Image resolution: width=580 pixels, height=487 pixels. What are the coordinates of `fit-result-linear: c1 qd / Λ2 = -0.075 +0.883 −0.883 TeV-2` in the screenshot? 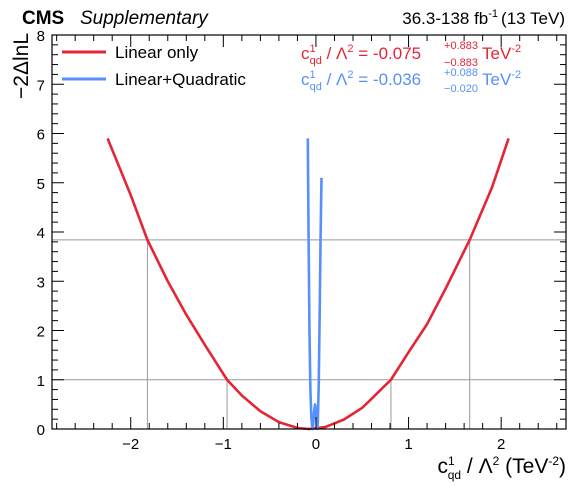 It's located at (411, 54).